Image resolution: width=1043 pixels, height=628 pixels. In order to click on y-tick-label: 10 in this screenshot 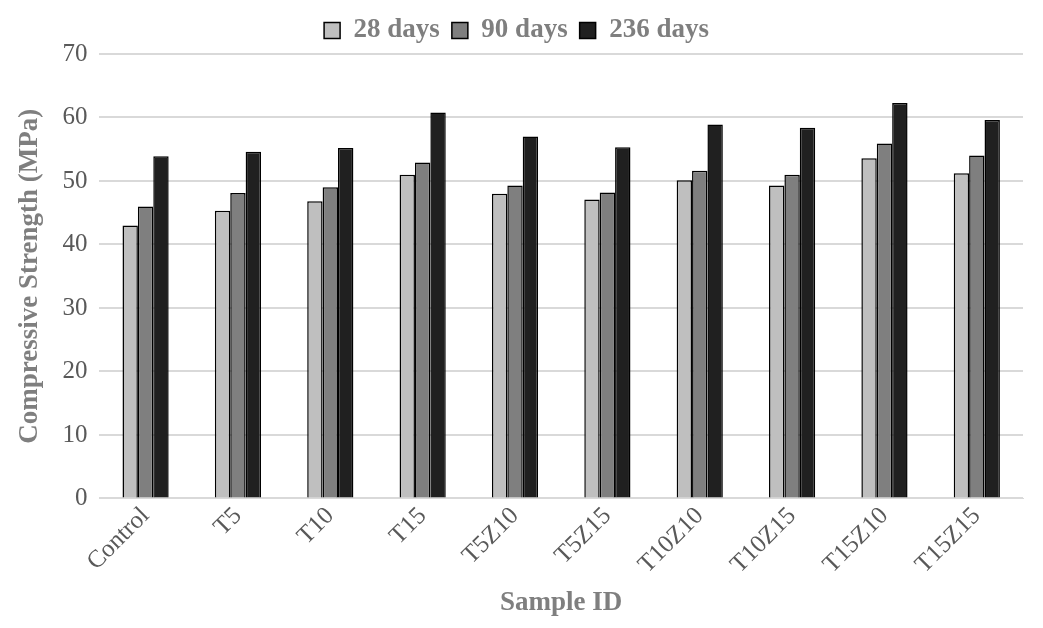, I will do `click(75, 433)`.